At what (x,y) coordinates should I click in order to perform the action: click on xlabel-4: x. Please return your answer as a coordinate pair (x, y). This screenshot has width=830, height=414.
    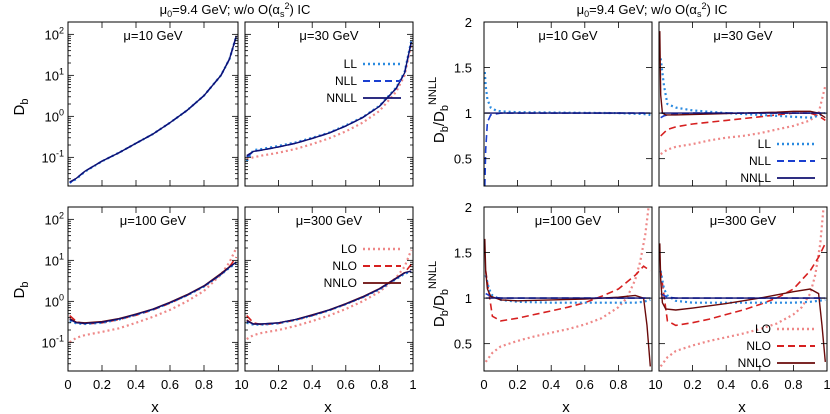
    Looking at the image, I should click on (742, 406).